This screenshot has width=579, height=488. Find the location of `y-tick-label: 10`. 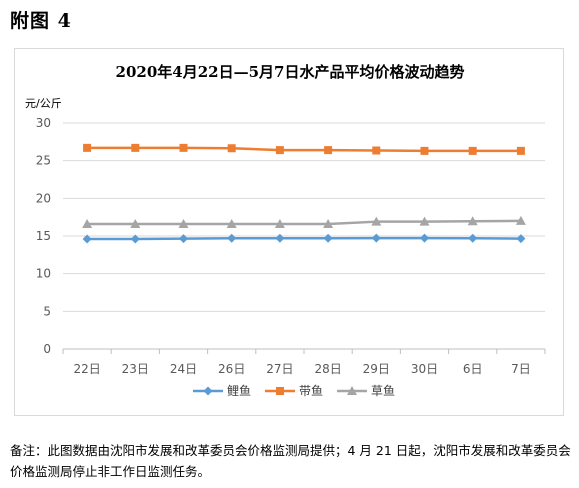

y-tick-label: 10 is located at coordinates (43, 274).